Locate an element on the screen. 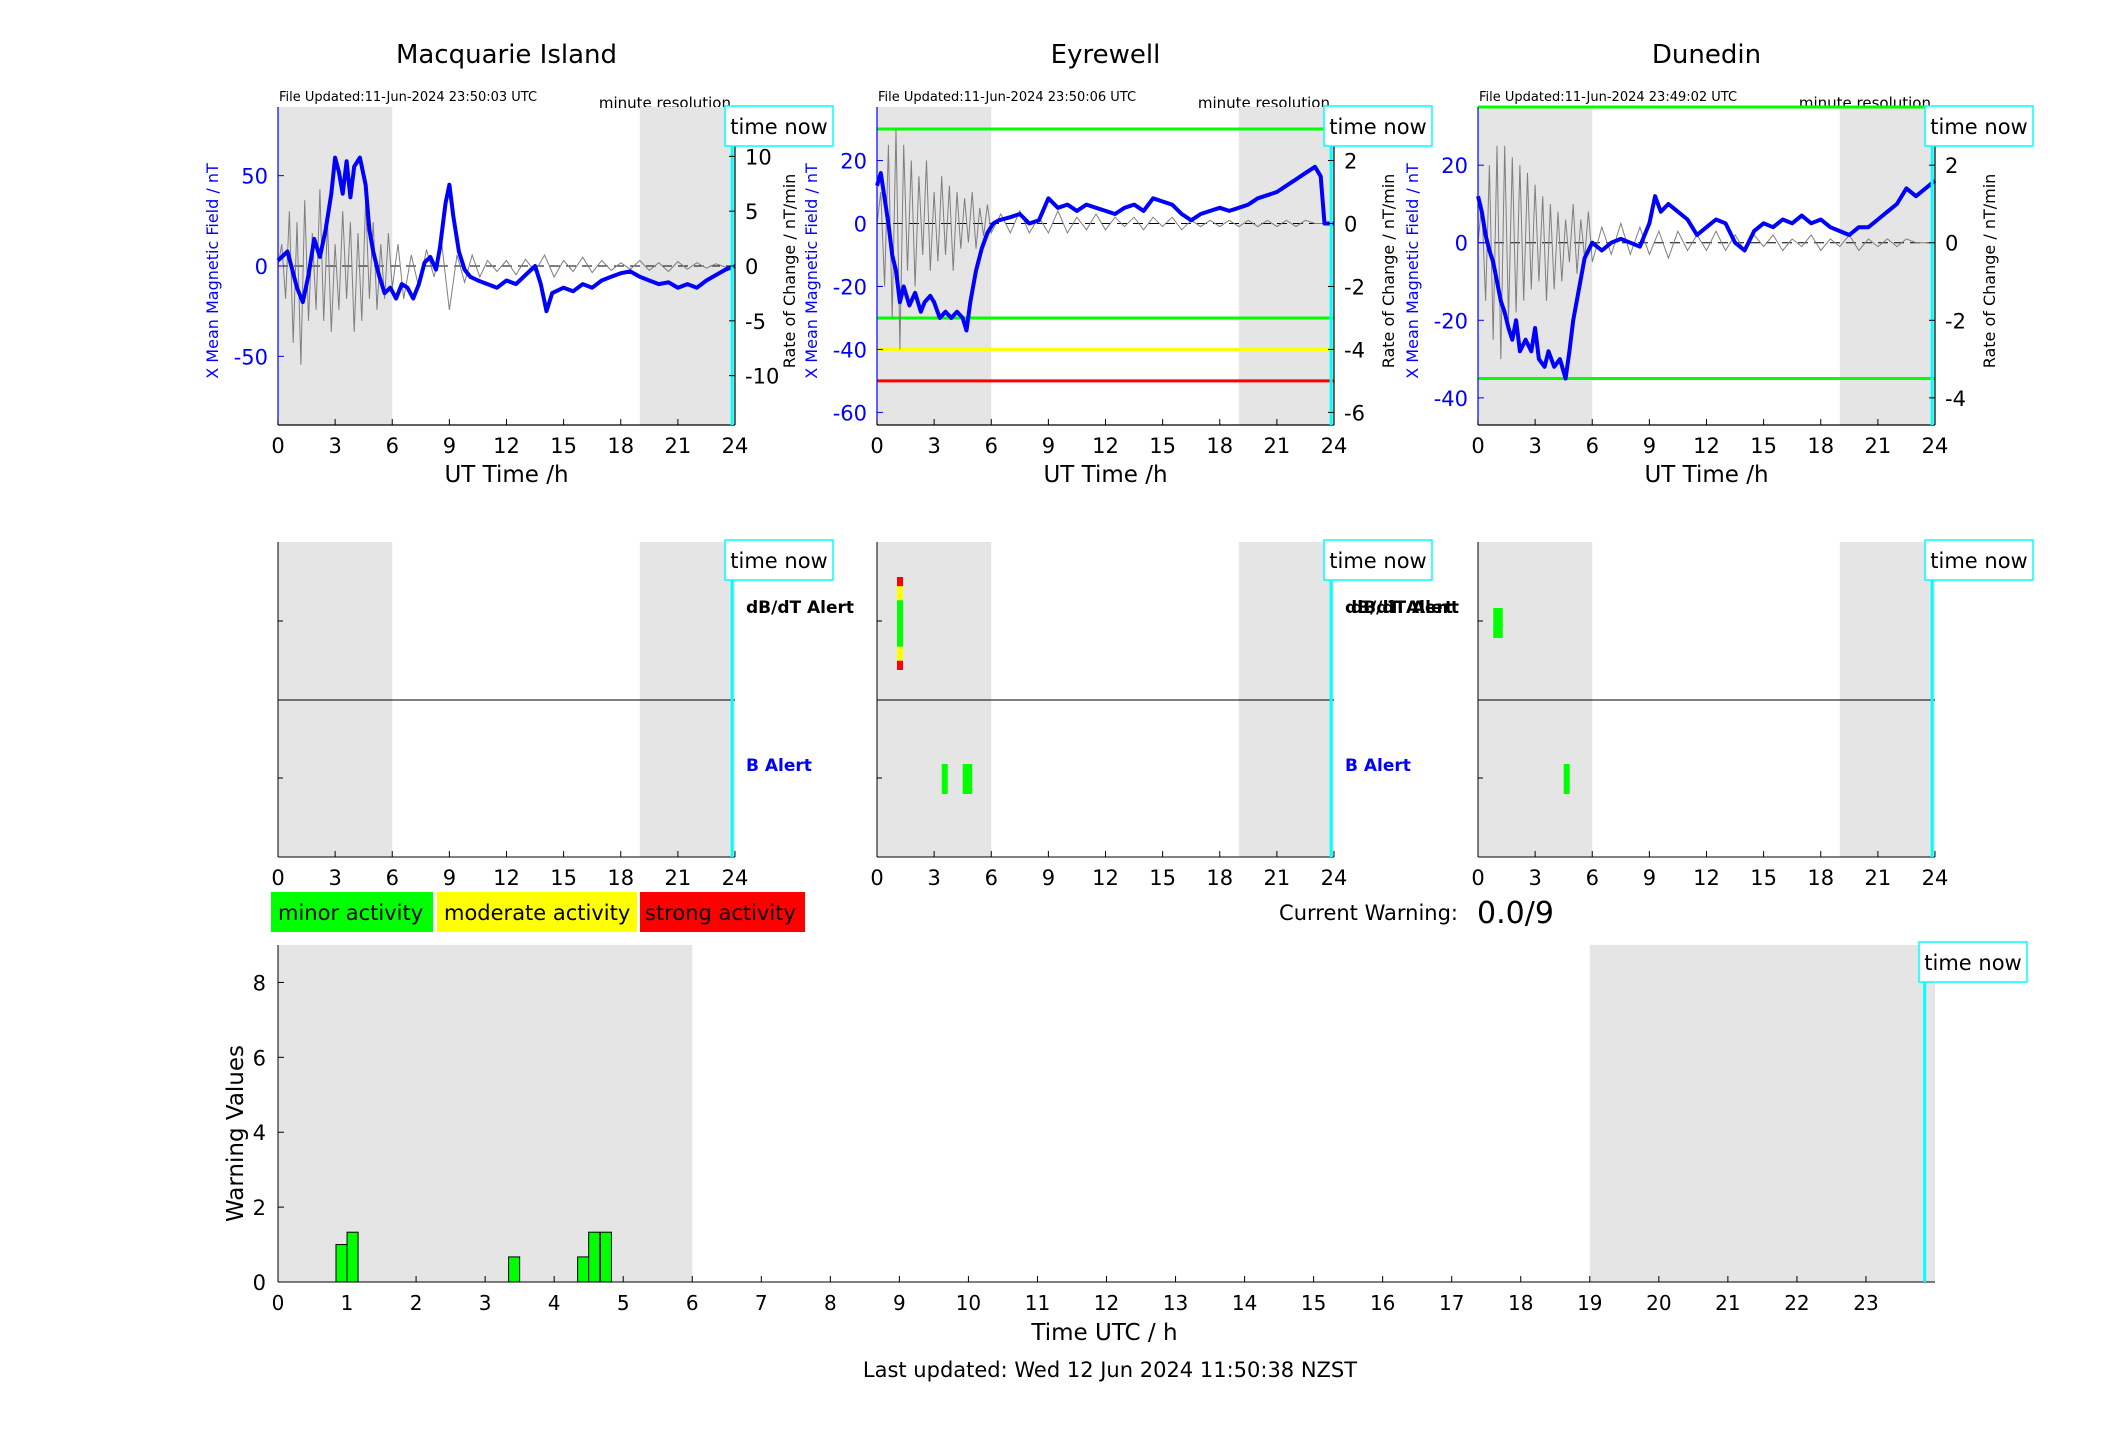 This screenshot has width=2117, height=1437. dunedin-alert-panel: time now dB/dT Alert 0 3 6 9 12 15 18 21 24 is located at coordinates (1692, 714).